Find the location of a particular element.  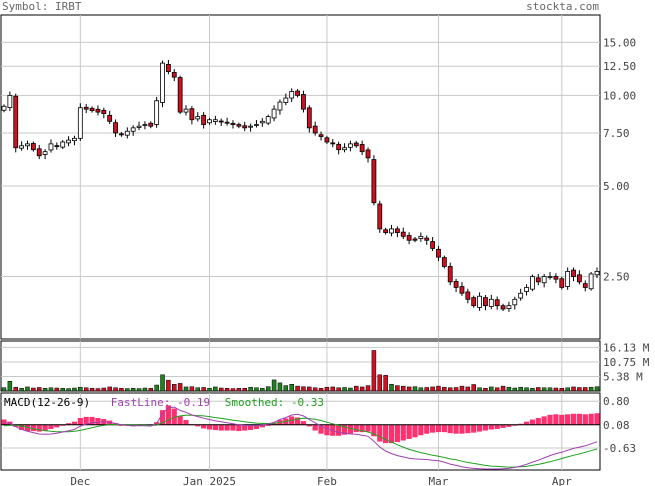

price-tick-label: 5.00 is located at coordinates (616, 186).